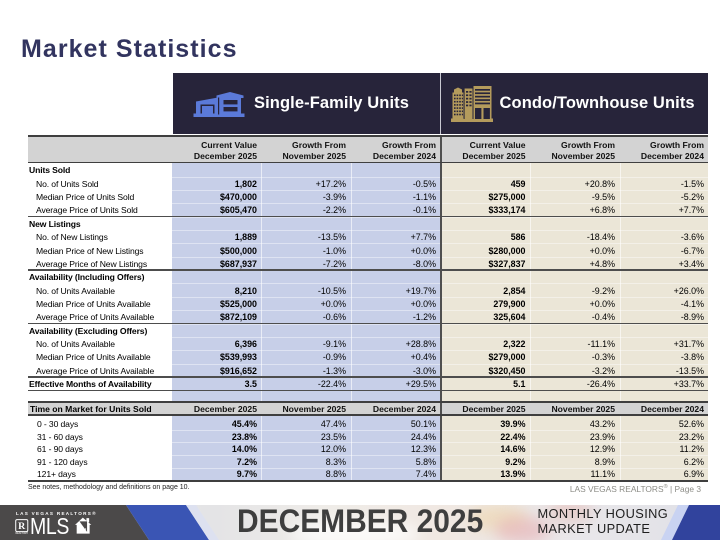 This screenshot has height=540, width=720. I want to click on svg-text: REALTOR®, so click(22, 532).